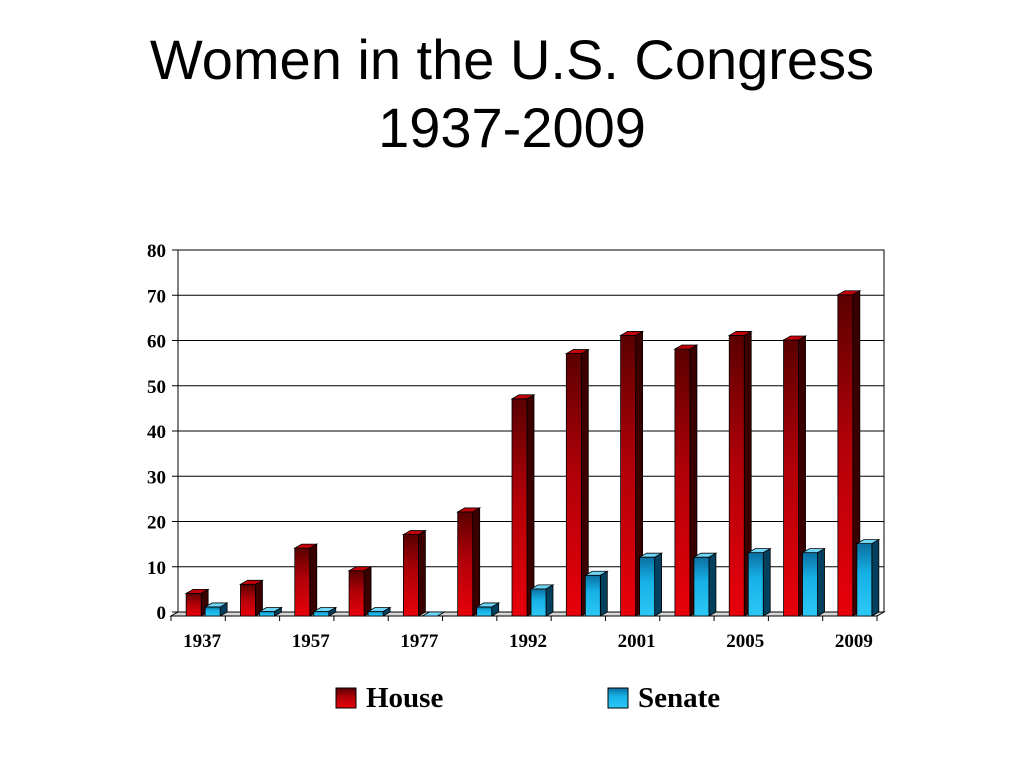 This screenshot has height=768, width=1024. What do you see at coordinates (156, 296) in the screenshot?
I see `y-tick-label: 70` at bounding box center [156, 296].